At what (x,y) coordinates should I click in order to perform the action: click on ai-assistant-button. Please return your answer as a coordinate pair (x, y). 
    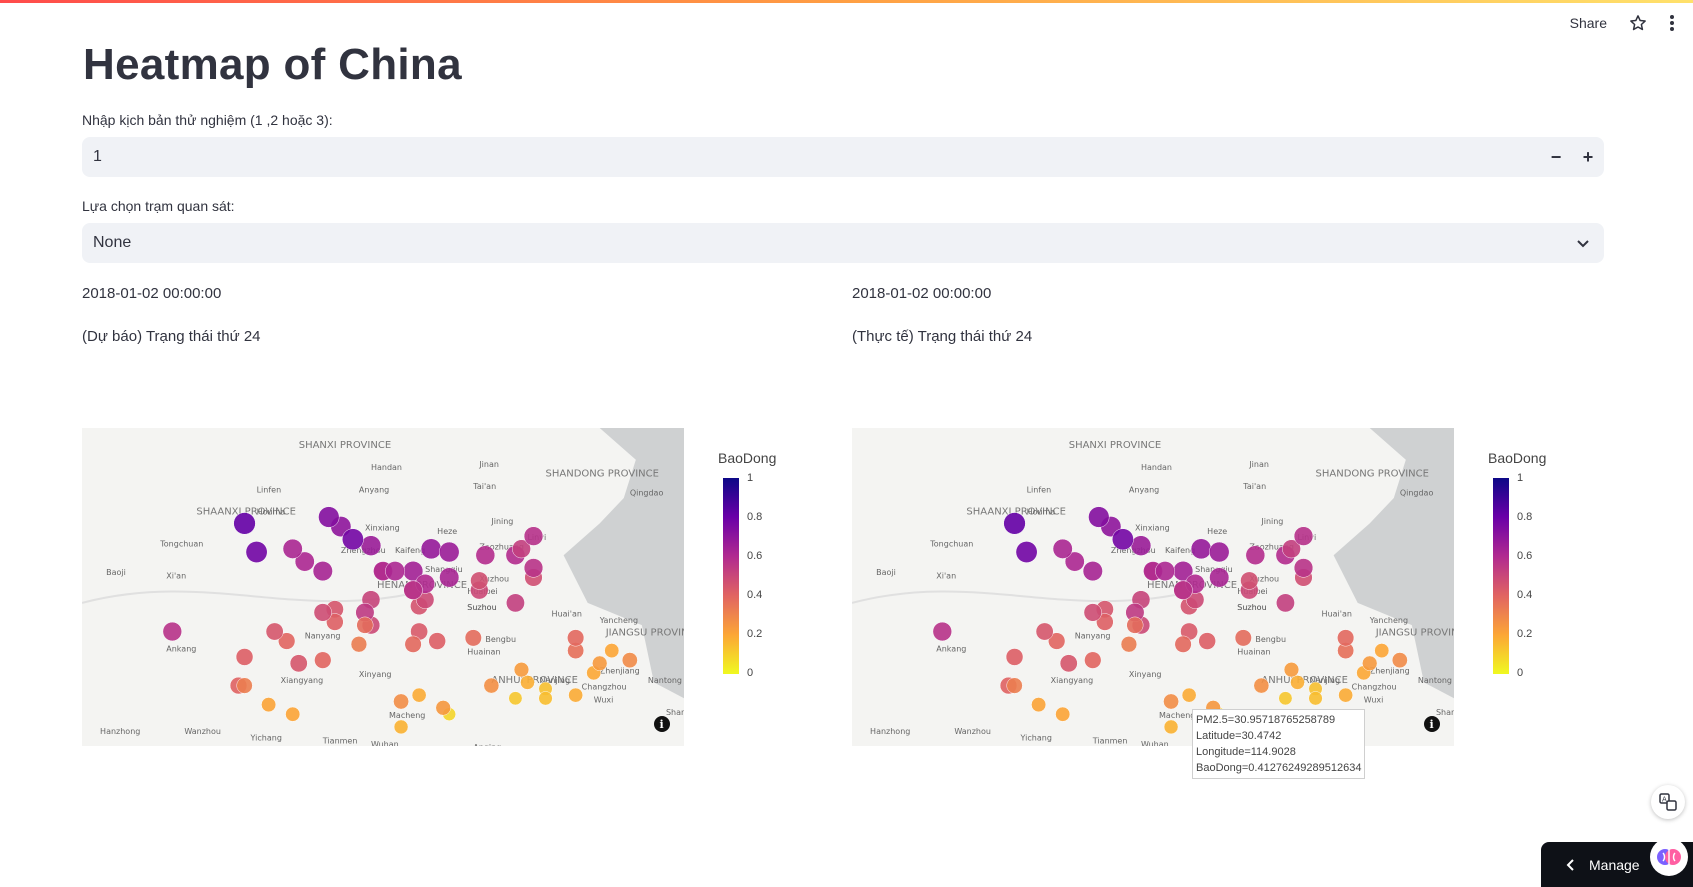
    Looking at the image, I should click on (1669, 857).